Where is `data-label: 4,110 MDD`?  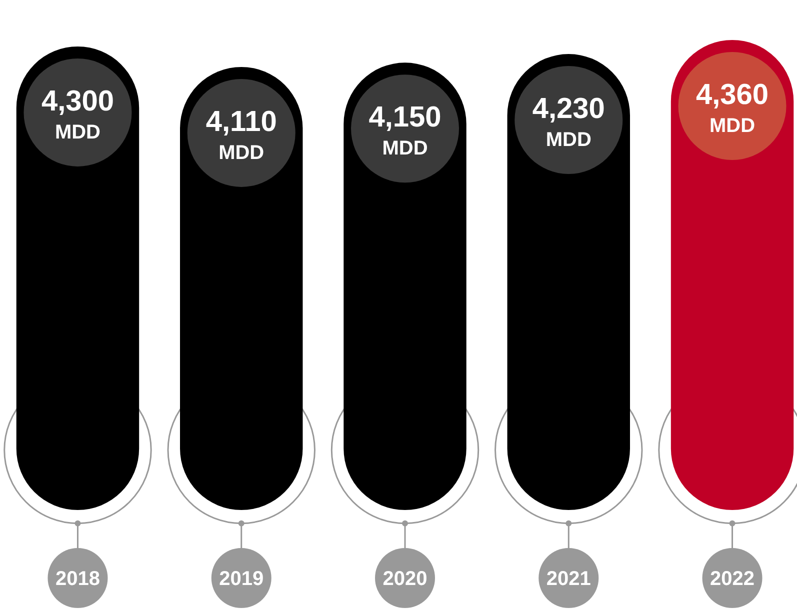 data-label: 4,110 MDD is located at coordinates (241, 135).